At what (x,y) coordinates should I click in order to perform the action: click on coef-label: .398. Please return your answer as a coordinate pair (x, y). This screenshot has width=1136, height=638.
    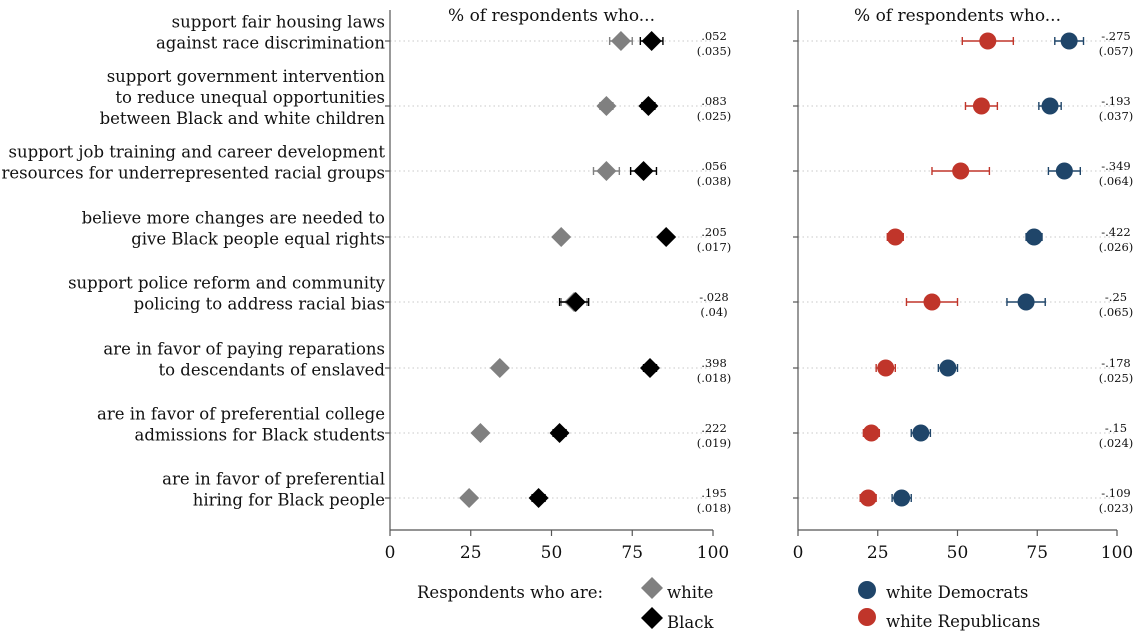
    Looking at the image, I should click on (714, 363).